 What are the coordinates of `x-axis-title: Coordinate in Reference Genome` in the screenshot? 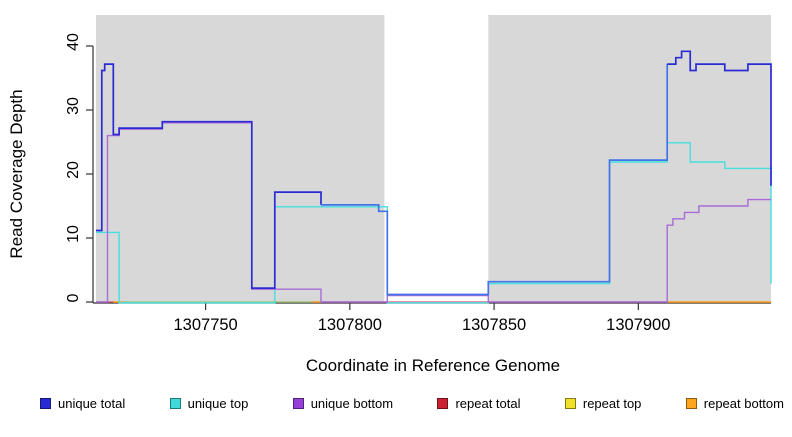 It's located at (433, 365).